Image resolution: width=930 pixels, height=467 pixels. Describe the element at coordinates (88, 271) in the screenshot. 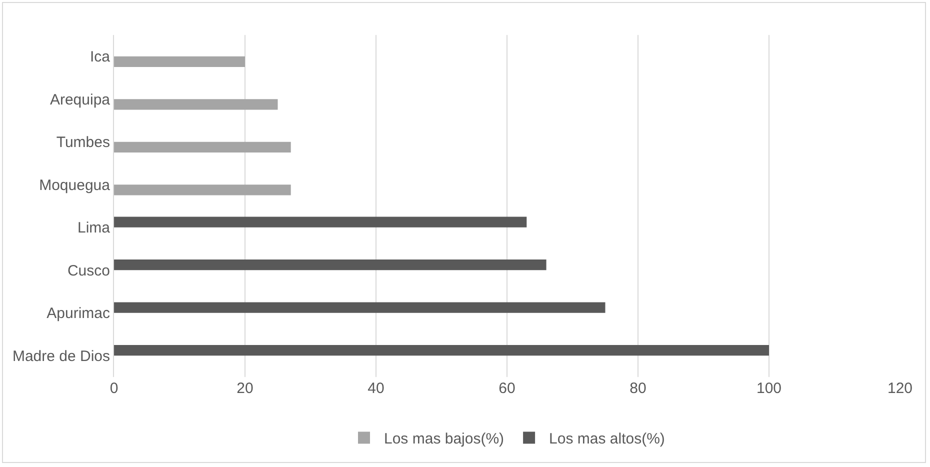

I see `y-tick-label: Cusco` at that location.